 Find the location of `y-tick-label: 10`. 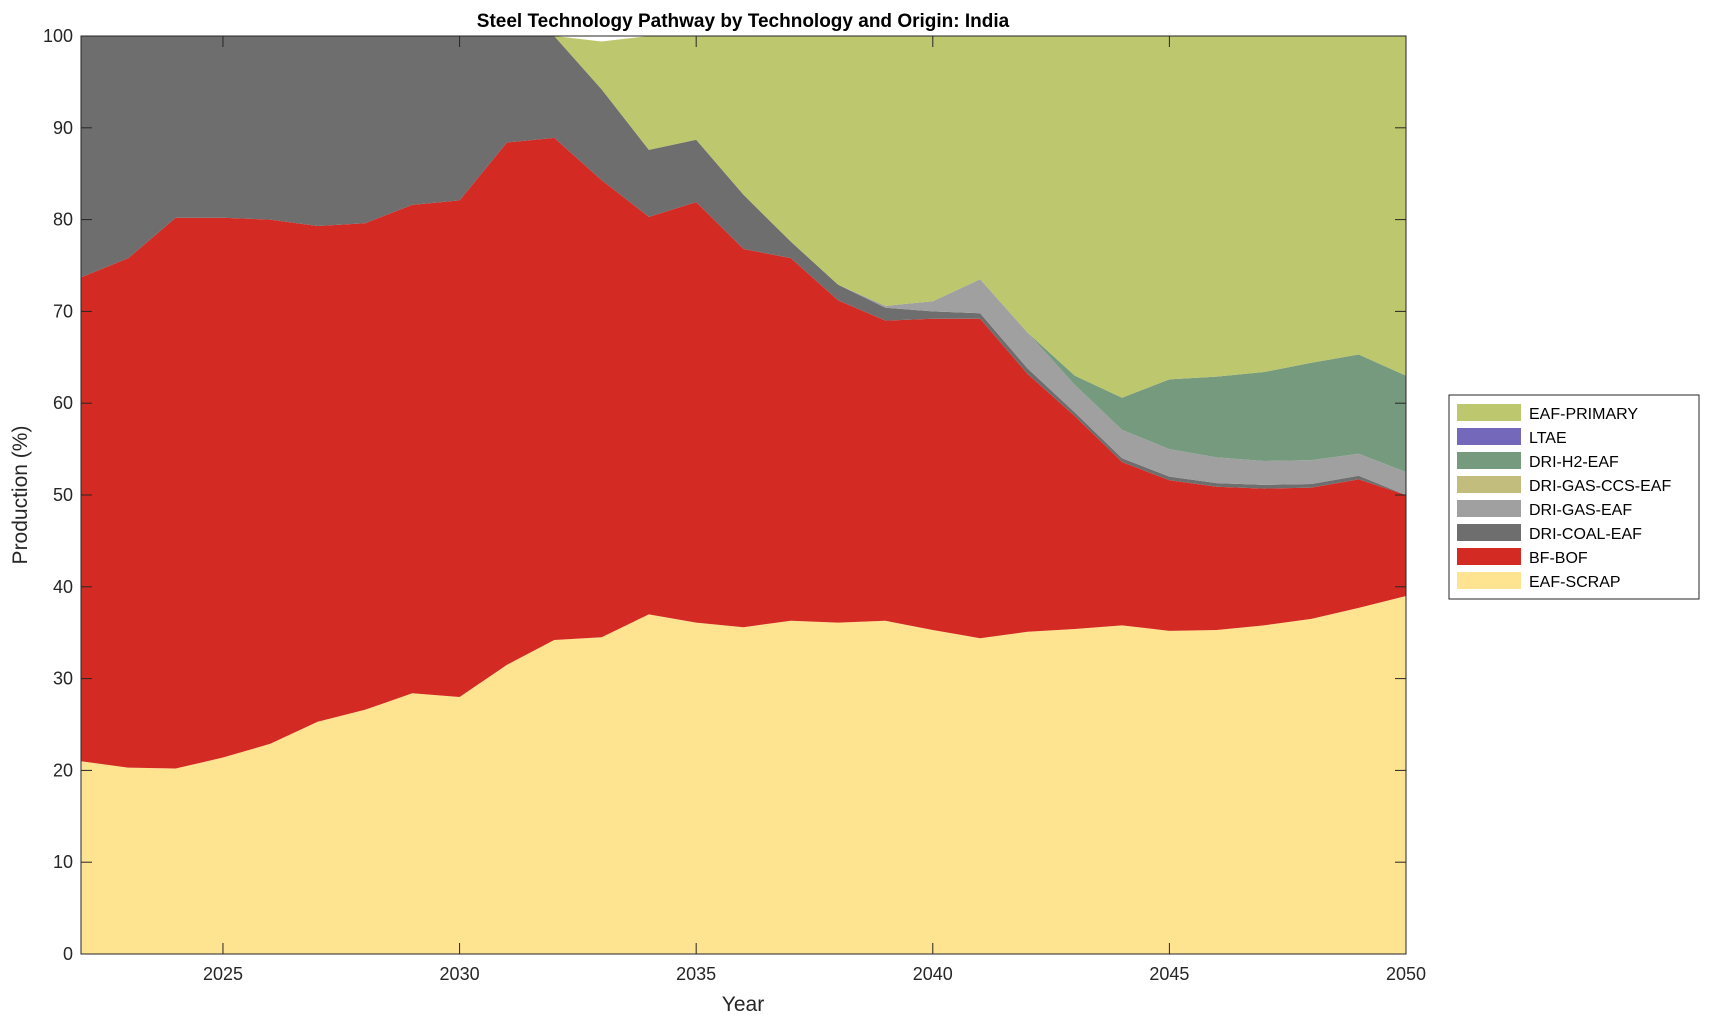

y-tick-label: 10 is located at coordinates (63, 862).